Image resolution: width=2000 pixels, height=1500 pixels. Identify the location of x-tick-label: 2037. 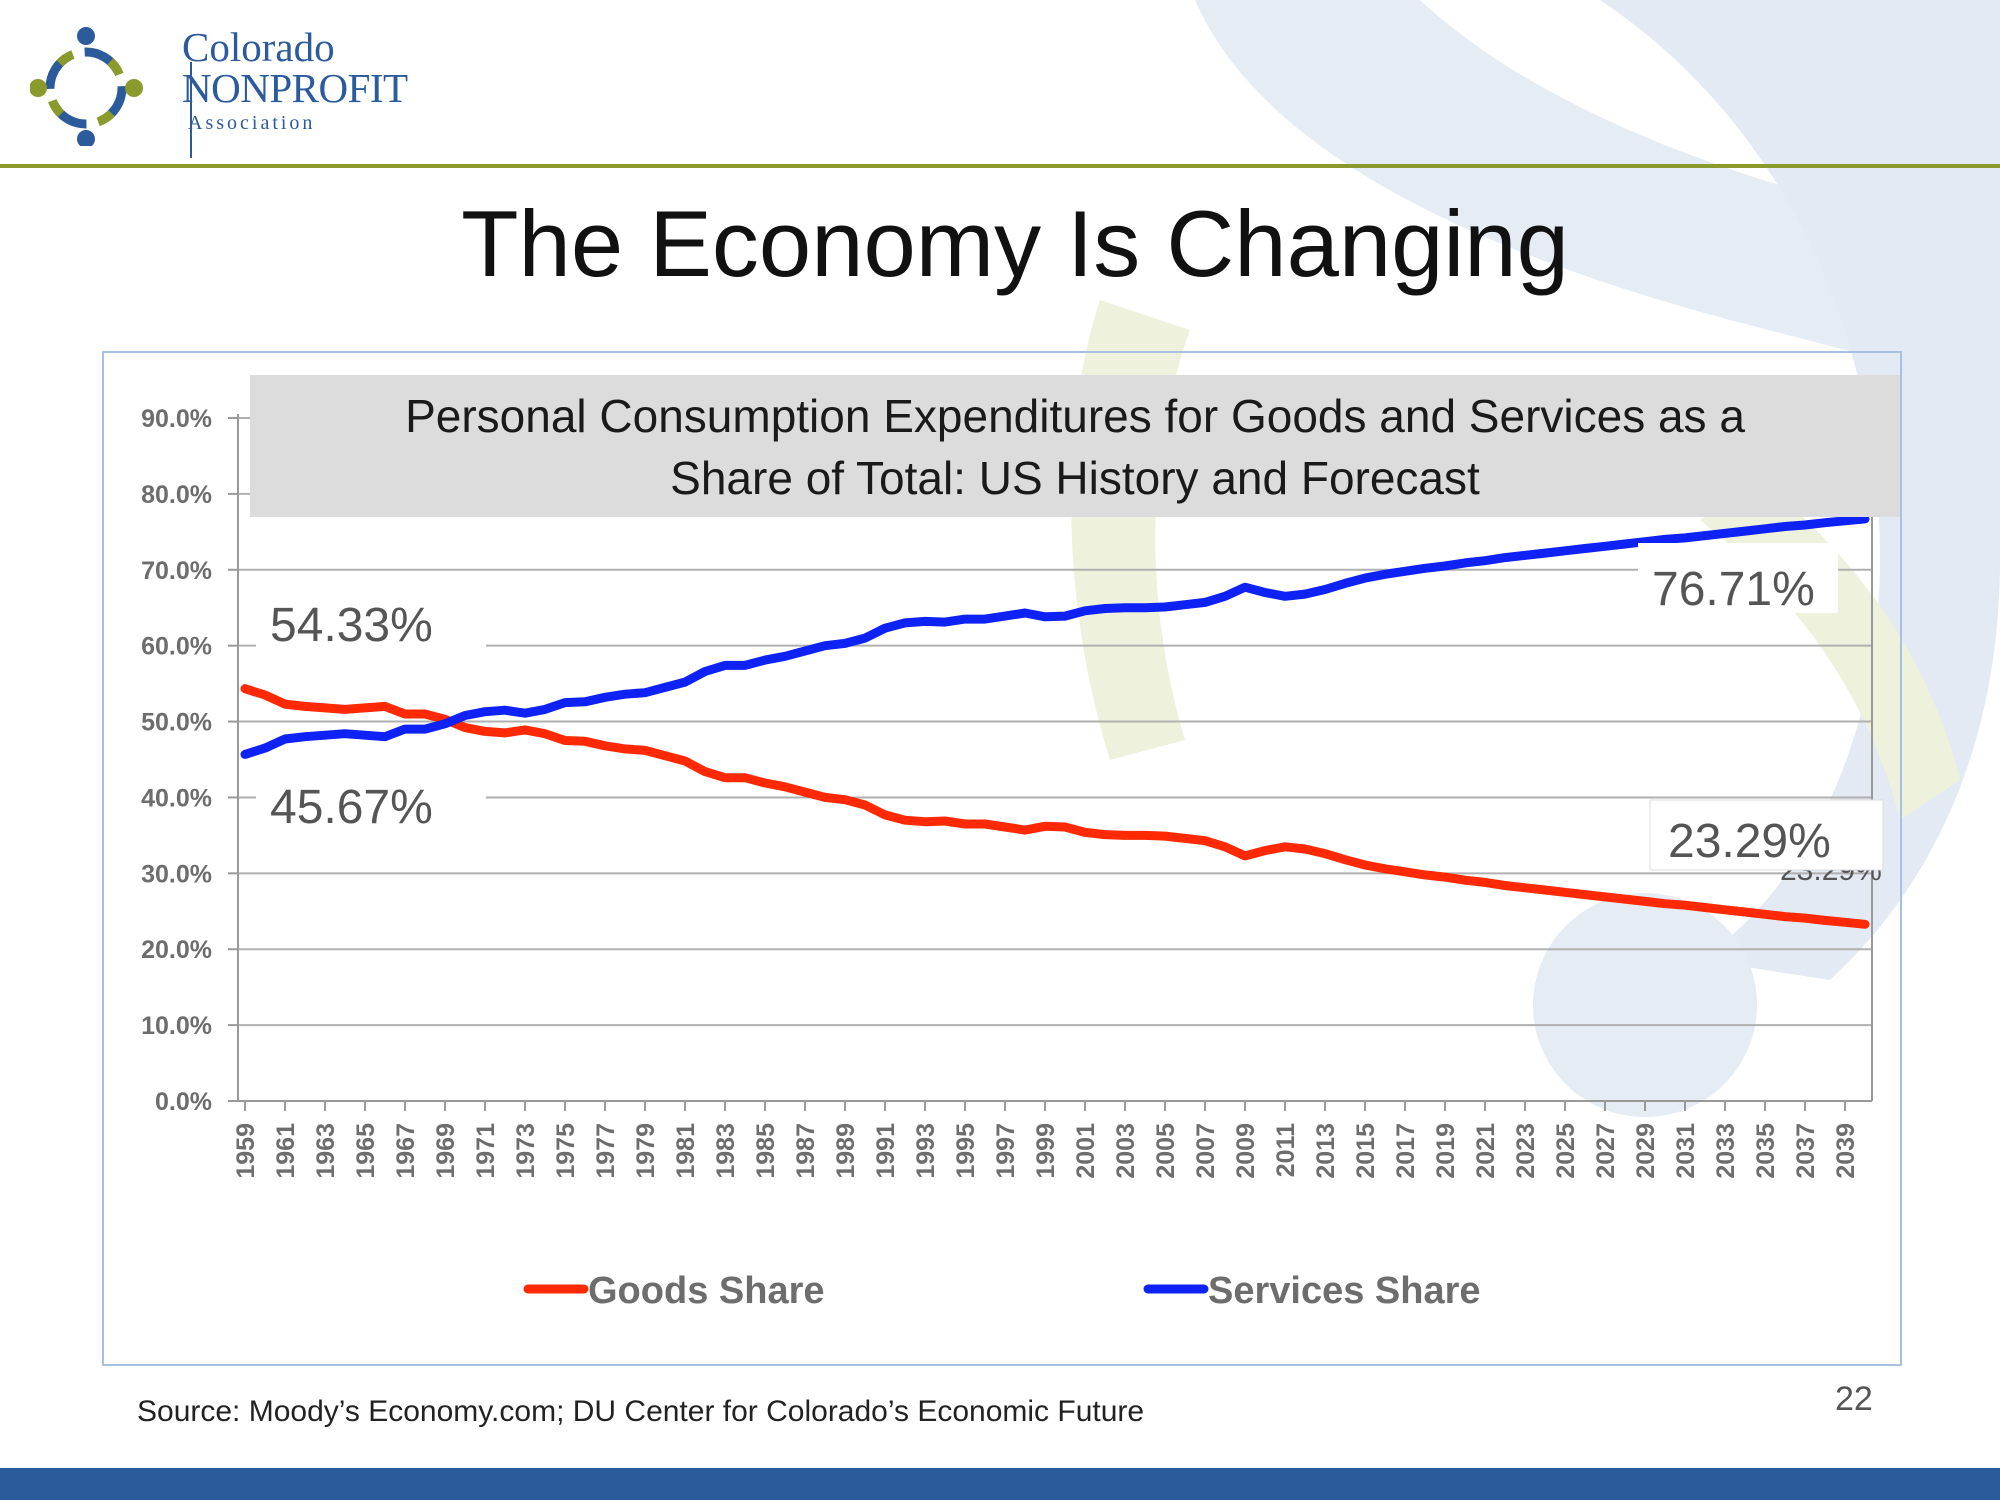
(1806, 1151).